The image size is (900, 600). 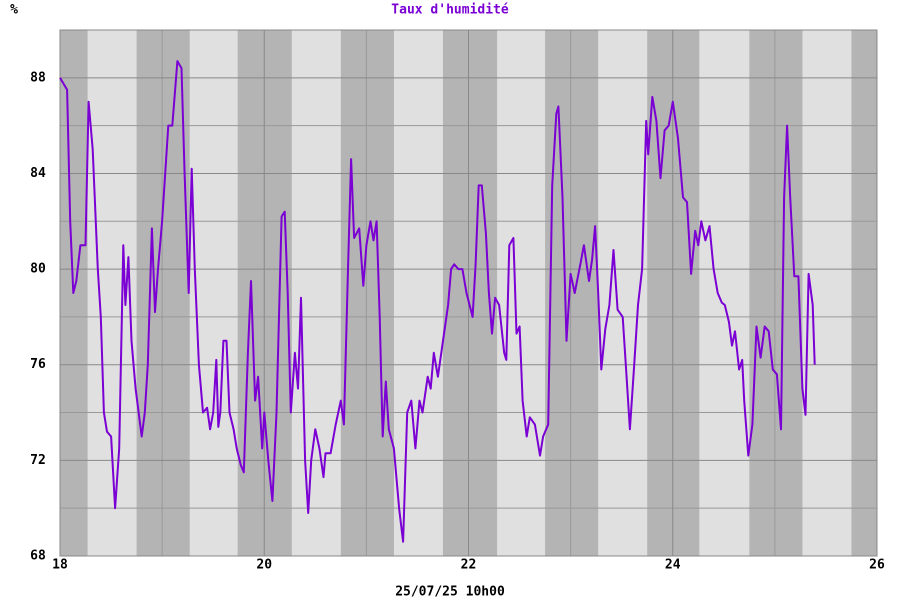 What do you see at coordinates (38, 460) in the screenshot?
I see `y-tick-label: 72` at bounding box center [38, 460].